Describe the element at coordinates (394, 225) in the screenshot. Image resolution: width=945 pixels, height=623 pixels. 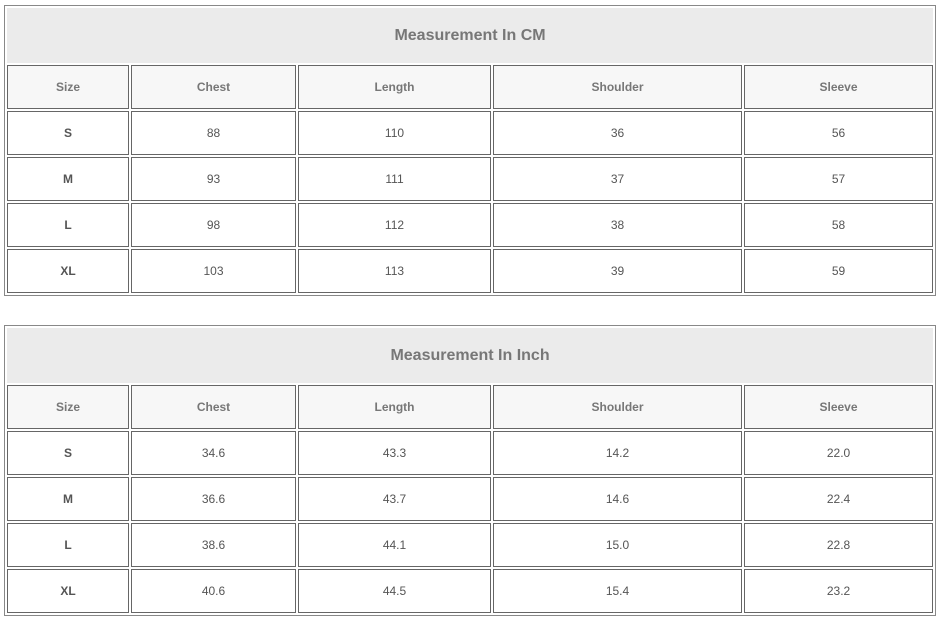
I see `value-cell: 112` at that location.